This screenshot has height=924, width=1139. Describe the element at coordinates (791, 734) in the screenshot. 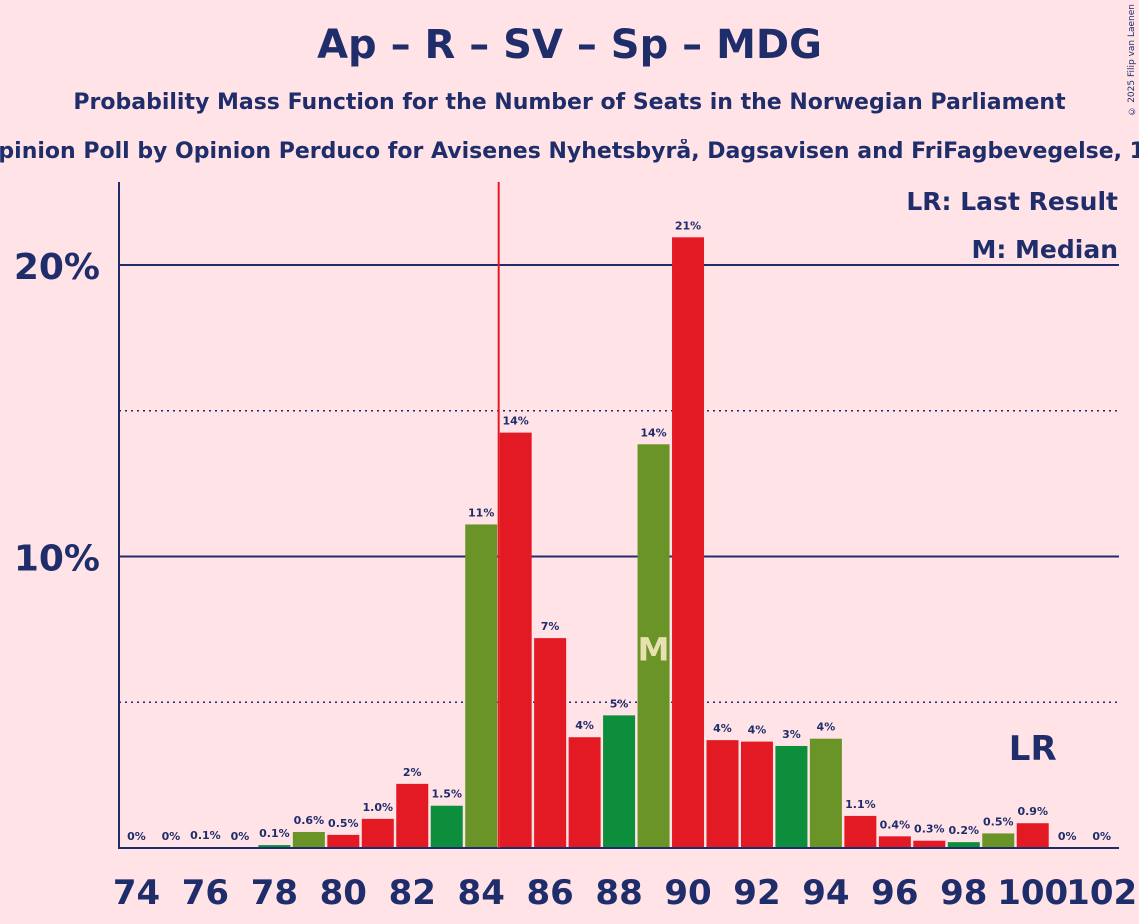

I see `bar-label-seat-93: 3%` at that location.